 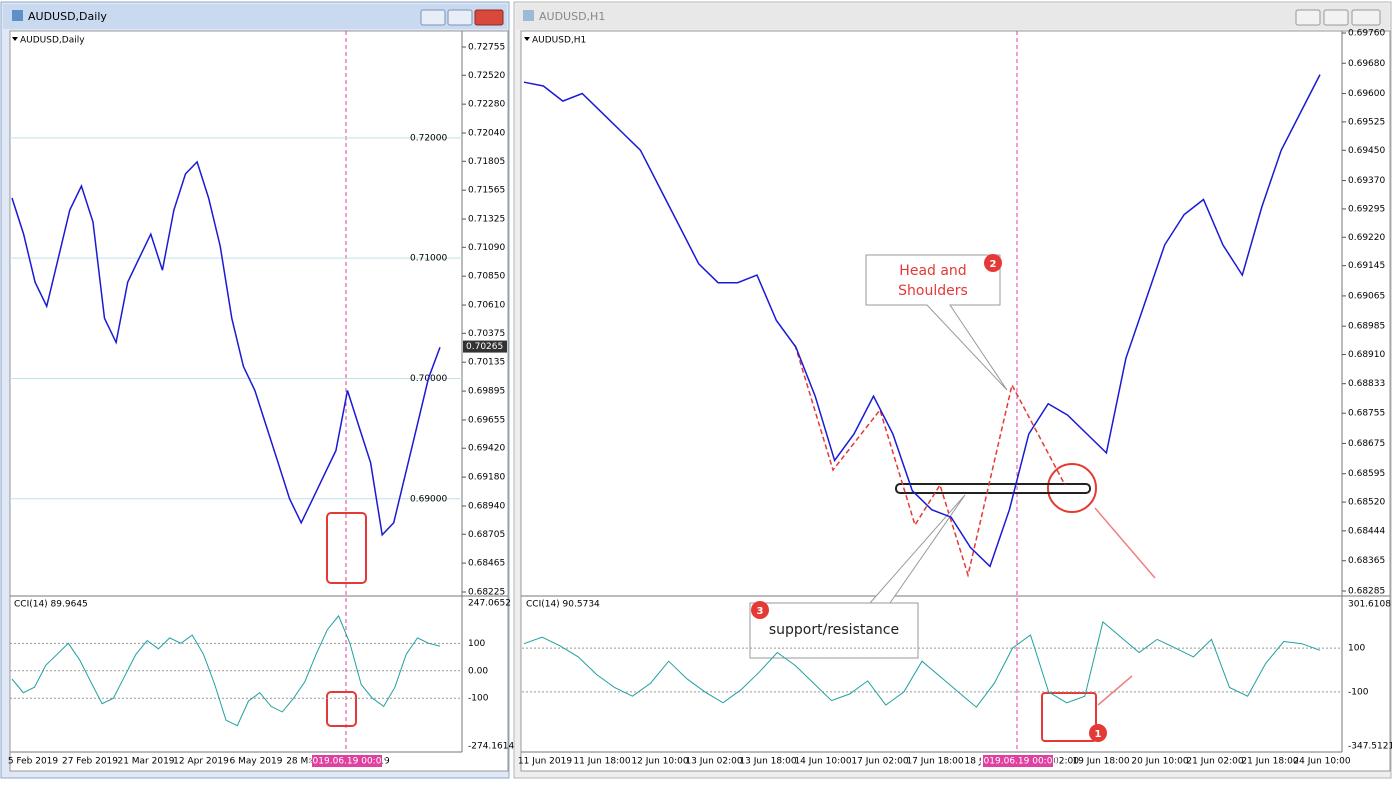 What do you see at coordinates (857, 576) in the screenshot?
I see `callout` at bounding box center [857, 576].